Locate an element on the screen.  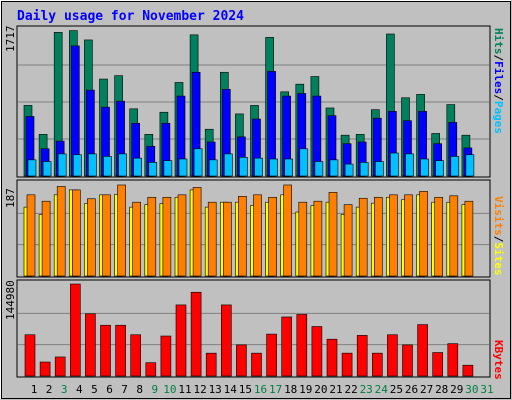
legend-top: Hits/Files/Pages is located at coordinates (498, 81).